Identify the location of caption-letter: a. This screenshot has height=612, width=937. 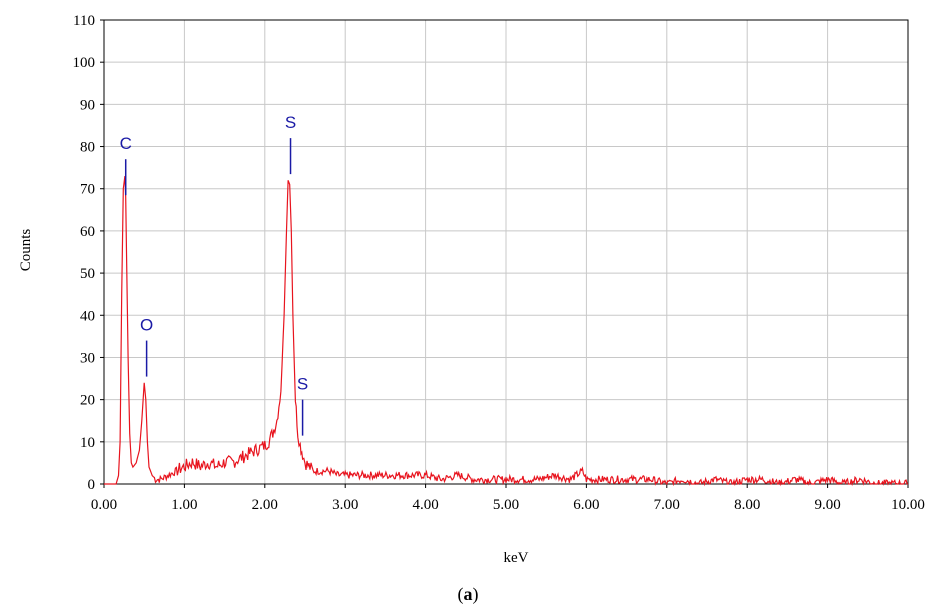
(468, 594).